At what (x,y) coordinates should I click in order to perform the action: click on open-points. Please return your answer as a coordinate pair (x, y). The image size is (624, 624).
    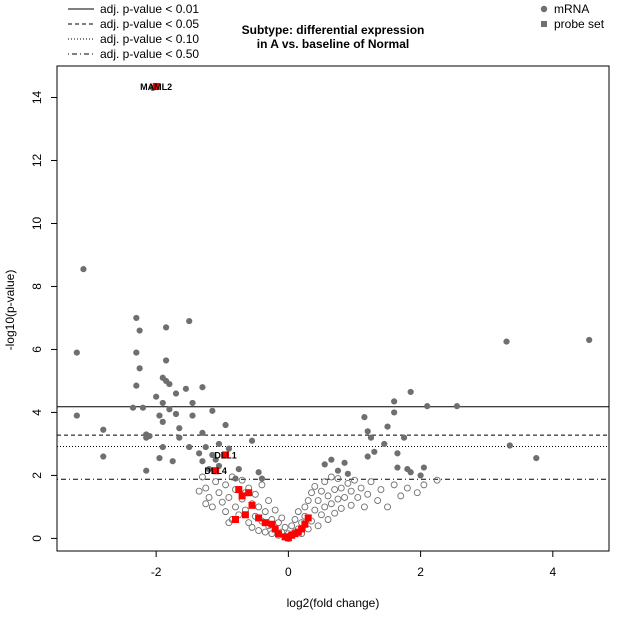
    Looking at the image, I should click on (318, 507).